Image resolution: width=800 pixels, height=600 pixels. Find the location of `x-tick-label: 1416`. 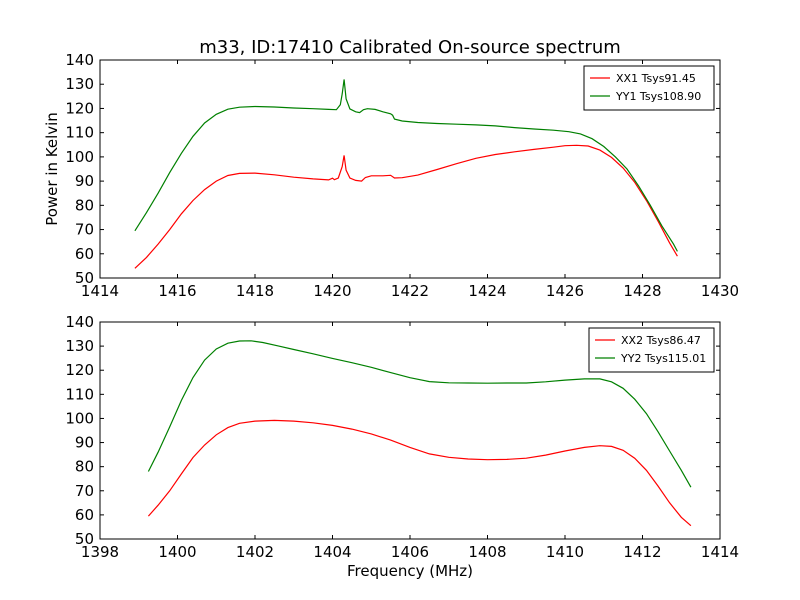

x-tick-label: 1416 is located at coordinates (177, 291).